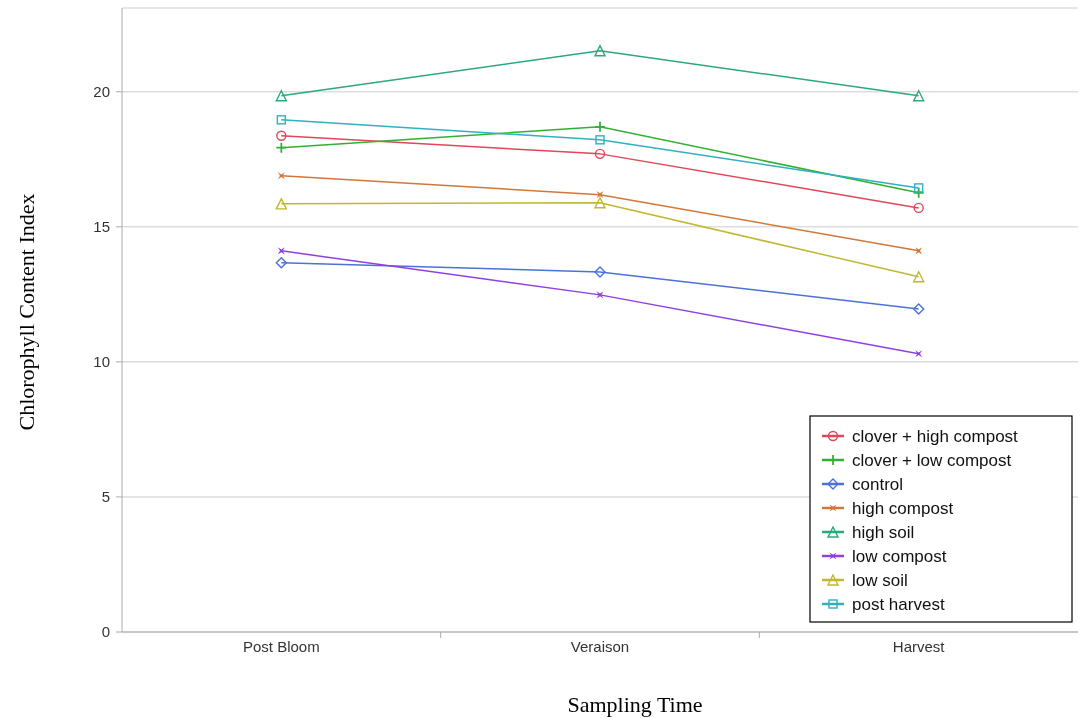 The image size is (1080, 718). What do you see at coordinates (880, 580) in the screenshot?
I see `legend-label: low soil` at bounding box center [880, 580].